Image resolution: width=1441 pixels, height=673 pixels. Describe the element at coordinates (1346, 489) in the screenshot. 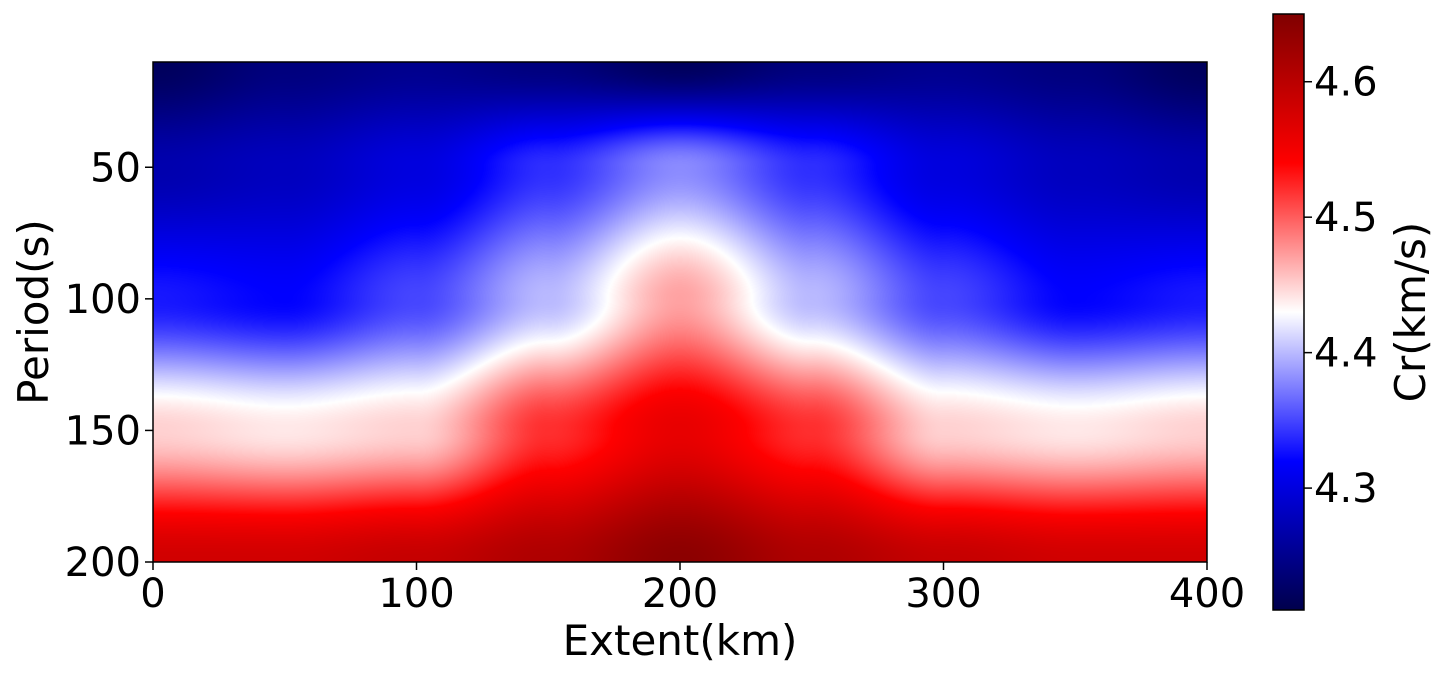

I see `colorbar-tick-label: 4.3` at that location.